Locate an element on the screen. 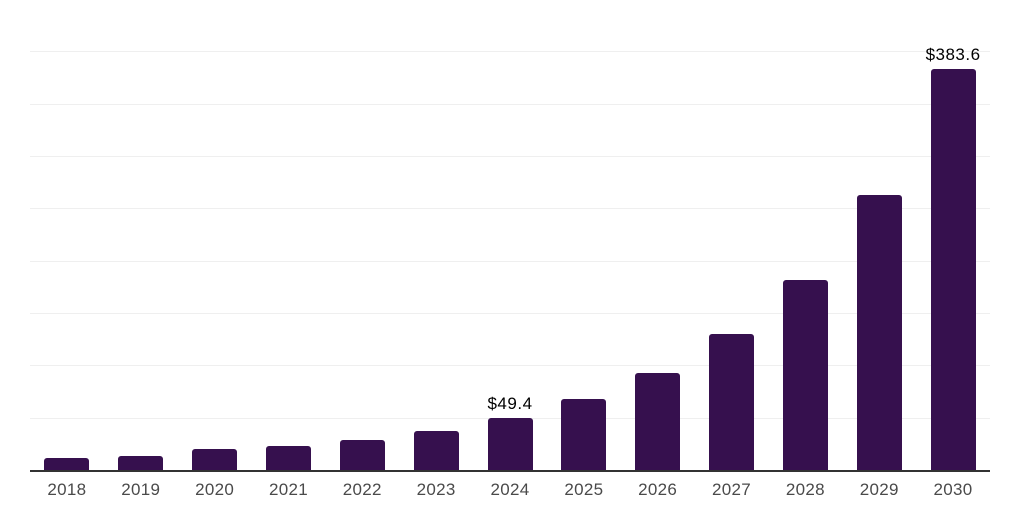 The height and width of the screenshot is (512, 1024). x-axis-line is located at coordinates (510, 471).